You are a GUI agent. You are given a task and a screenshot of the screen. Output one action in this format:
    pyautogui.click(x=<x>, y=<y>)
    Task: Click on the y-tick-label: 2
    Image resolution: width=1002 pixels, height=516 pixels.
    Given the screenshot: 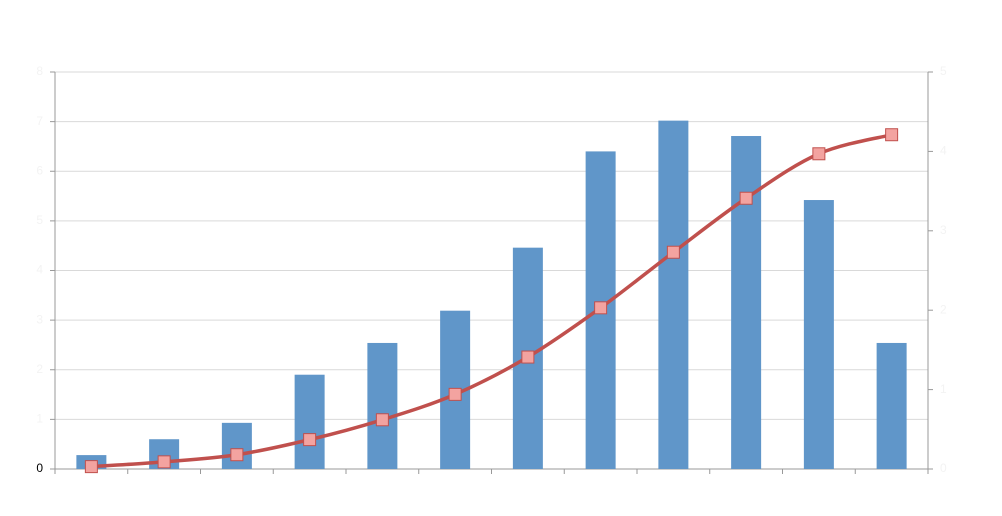 What is the action you would take?
    pyautogui.click(x=39, y=369)
    